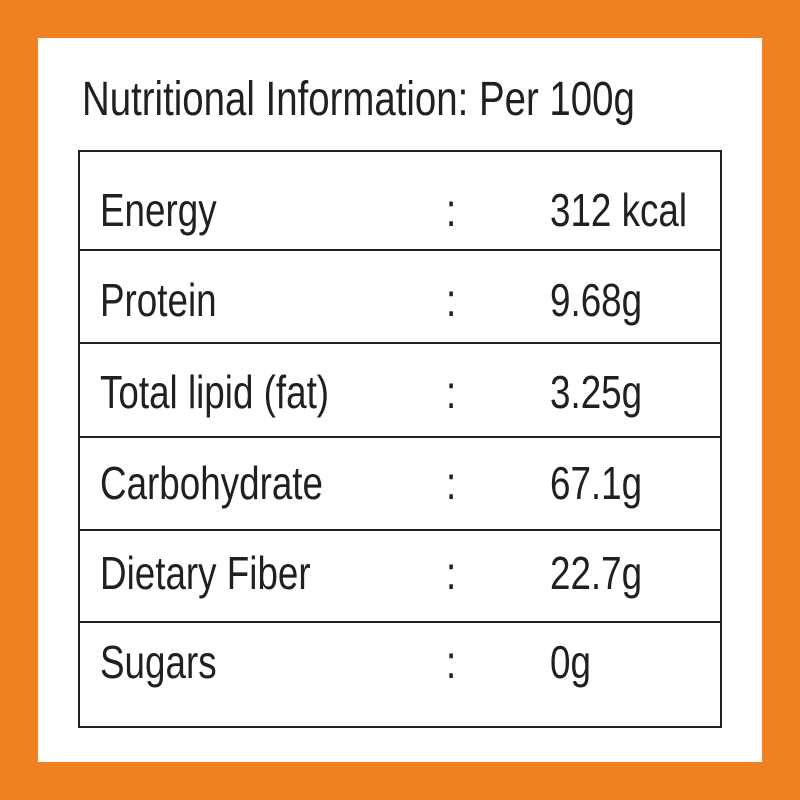 This screenshot has width=800, height=800. What do you see at coordinates (358, 99) in the screenshot?
I see `title: Nutritional Information: Per 100g` at bounding box center [358, 99].